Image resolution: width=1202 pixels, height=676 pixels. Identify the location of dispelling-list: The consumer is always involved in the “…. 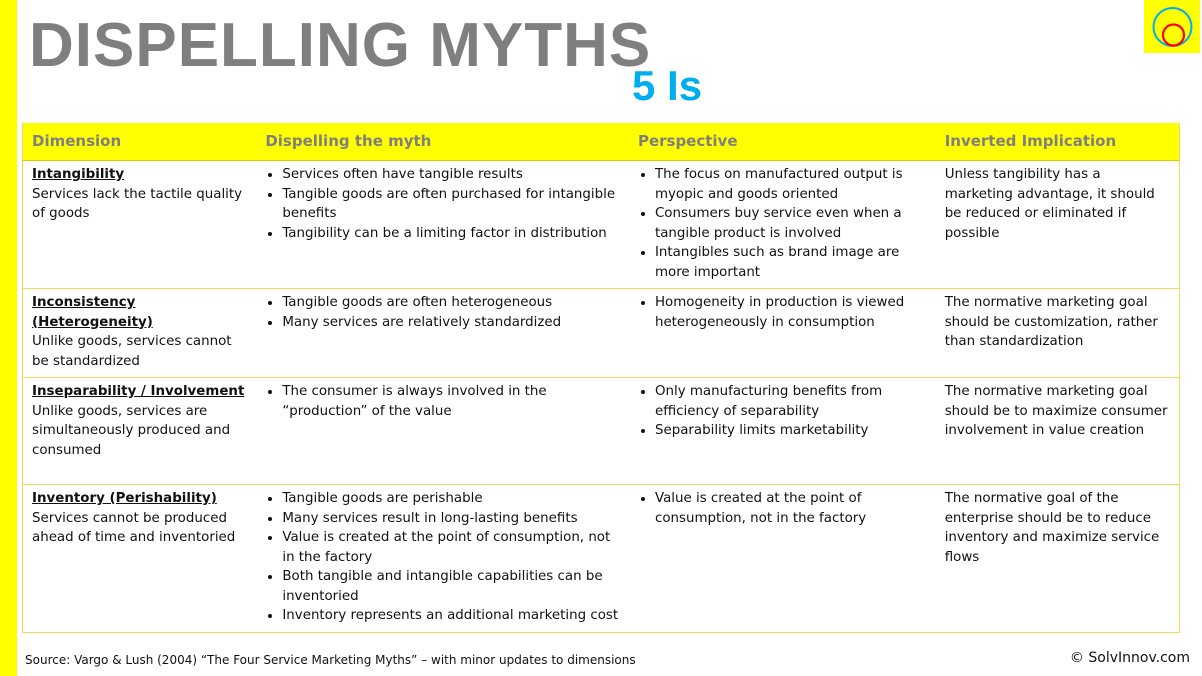
(442, 401).